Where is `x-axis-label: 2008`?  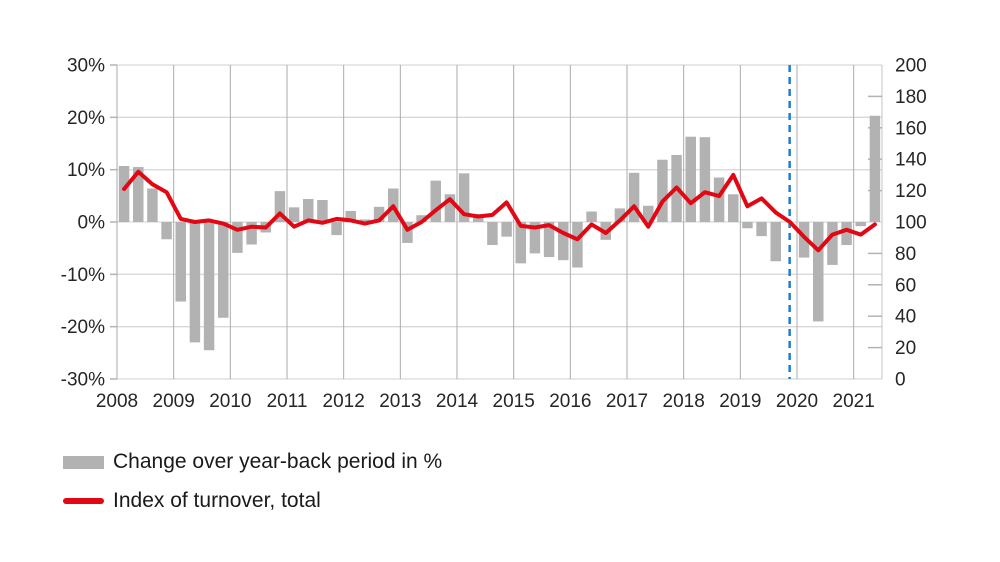 x-axis-label: 2008 is located at coordinates (117, 401).